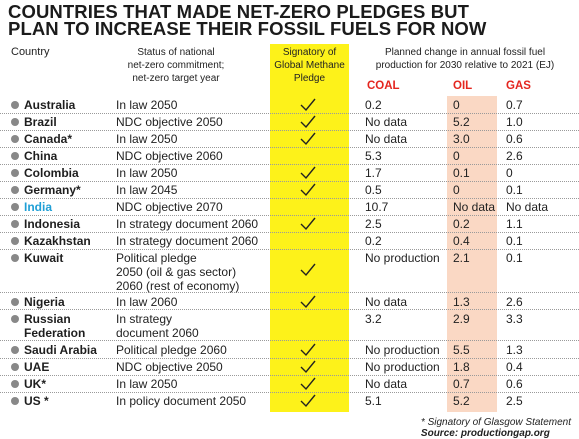 This screenshot has height=439, width=579. I want to click on status-line: In law 2045, so click(147, 190).